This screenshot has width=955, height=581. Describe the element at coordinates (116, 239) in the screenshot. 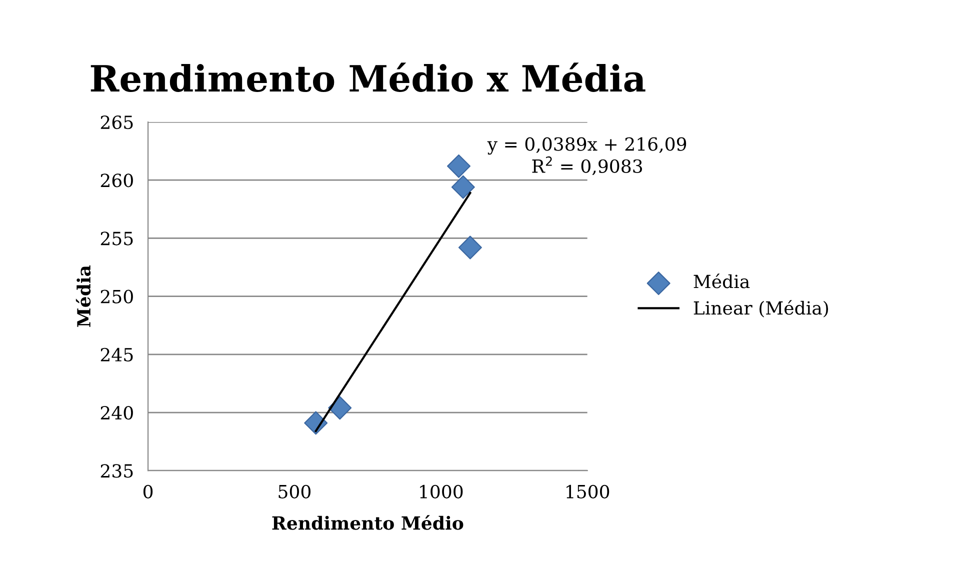

I see `y-tick-label: 255` at that location.